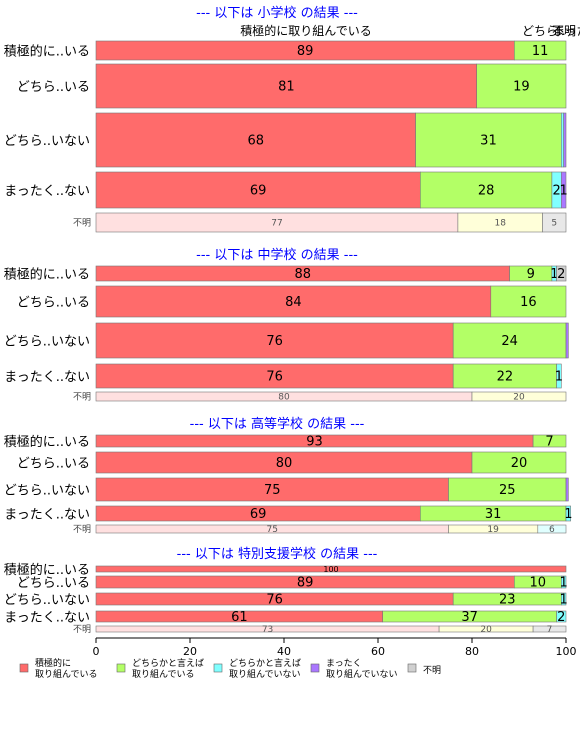 The width and height of the screenshot is (580, 747). Describe the element at coordinates (315, 668) in the screenshot. I see `legend-swatch-s4` at that location.